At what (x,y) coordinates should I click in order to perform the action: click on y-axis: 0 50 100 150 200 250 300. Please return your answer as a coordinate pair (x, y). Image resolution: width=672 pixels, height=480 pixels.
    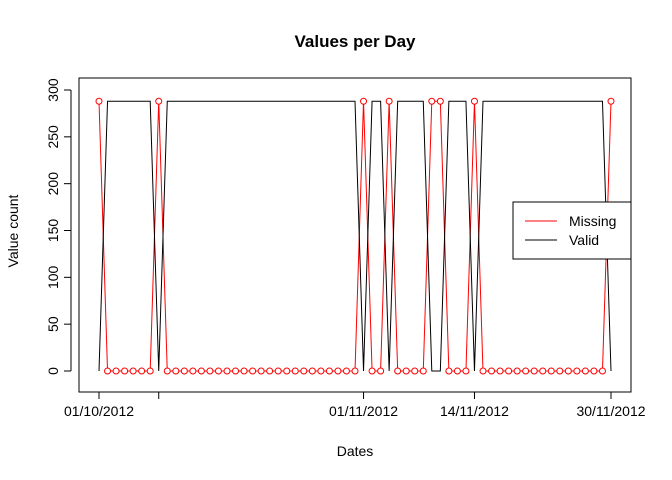
    Looking at the image, I should click on (58, 226).